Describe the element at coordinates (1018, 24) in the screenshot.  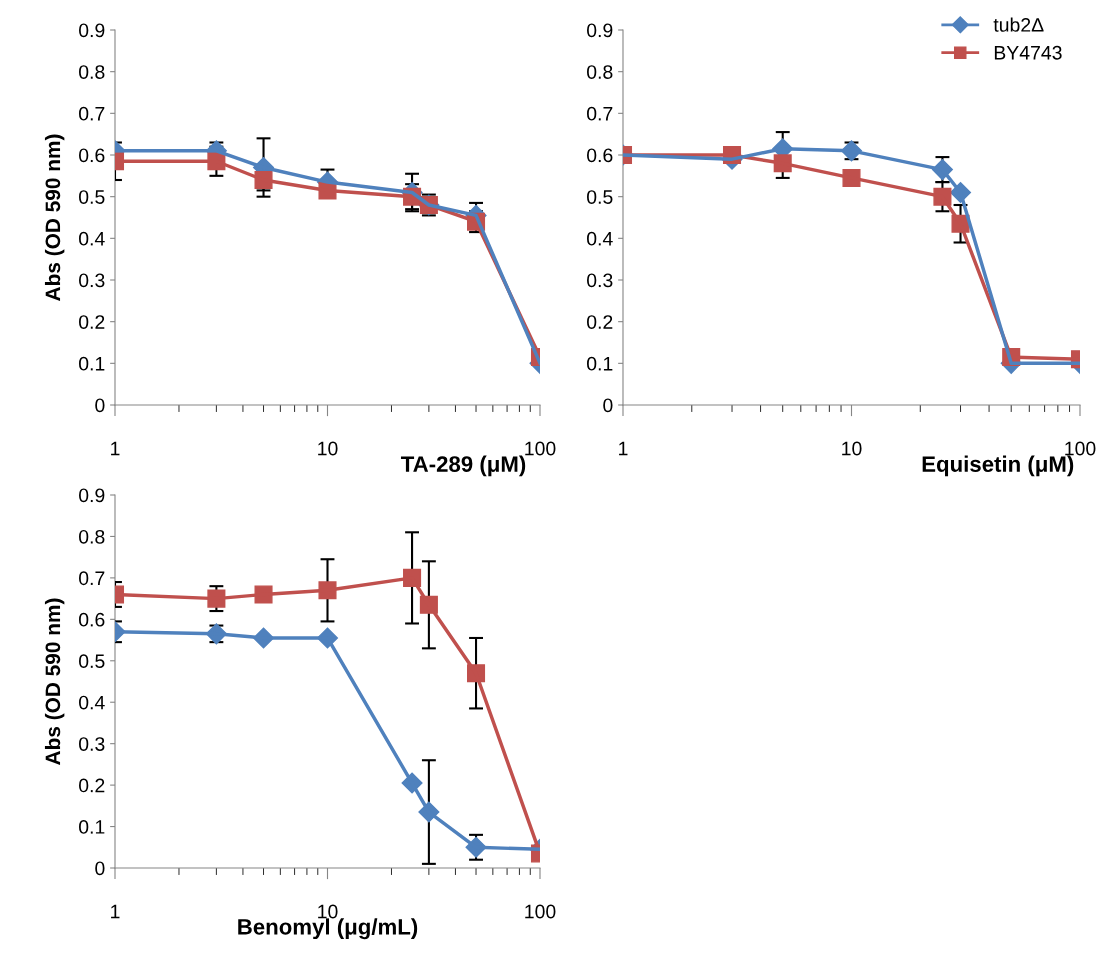
I see `legend-label: tub2Δ` at that location.